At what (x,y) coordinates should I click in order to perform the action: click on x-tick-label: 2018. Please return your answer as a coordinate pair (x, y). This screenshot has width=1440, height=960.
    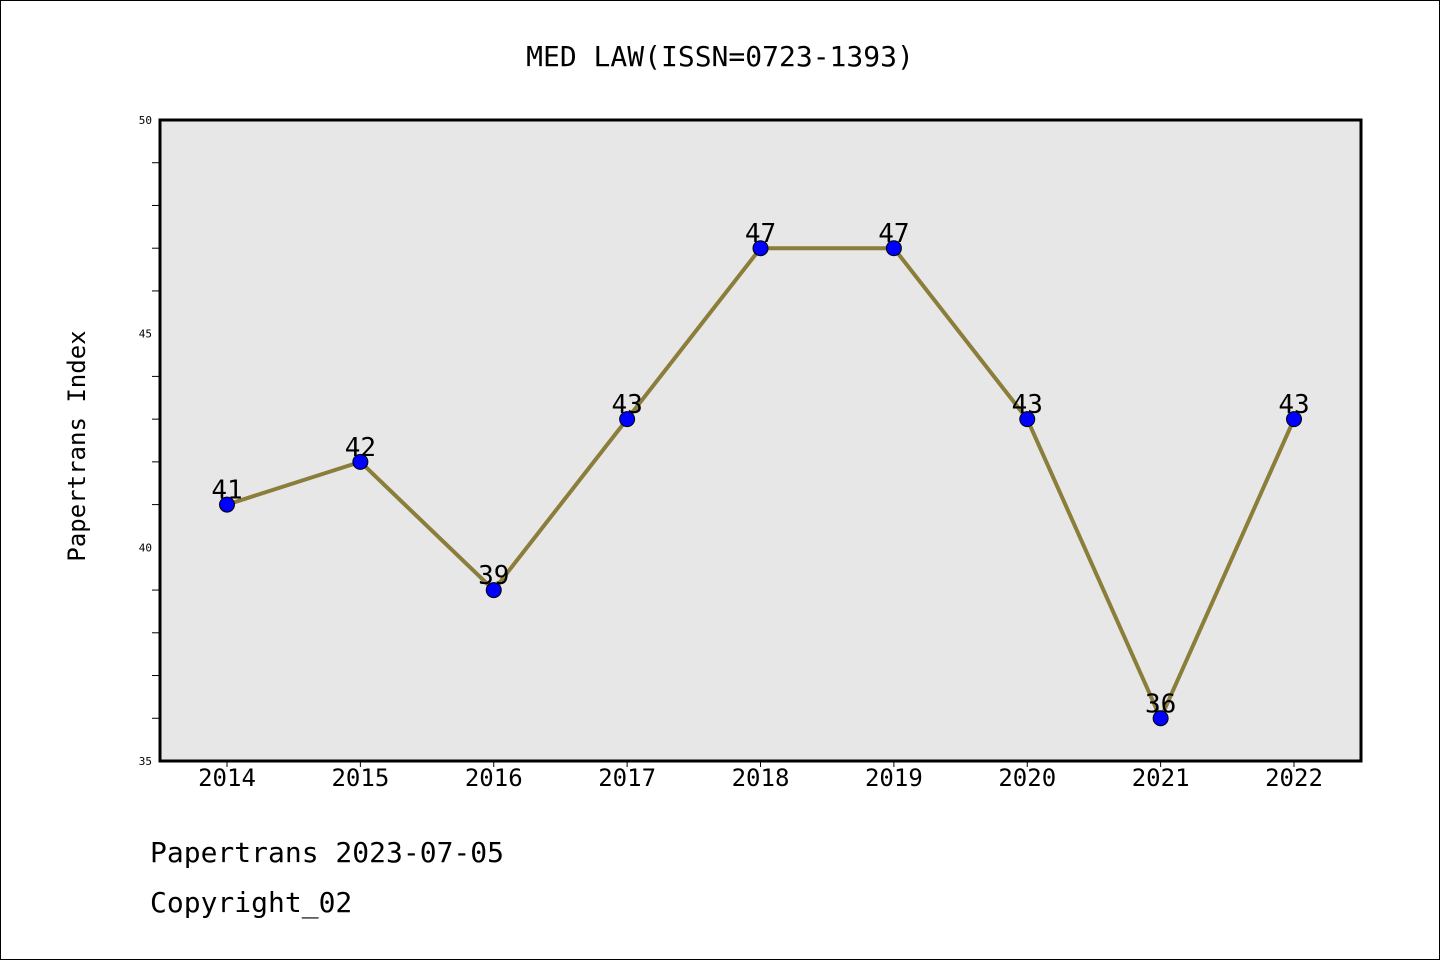
    Looking at the image, I should click on (761, 778).